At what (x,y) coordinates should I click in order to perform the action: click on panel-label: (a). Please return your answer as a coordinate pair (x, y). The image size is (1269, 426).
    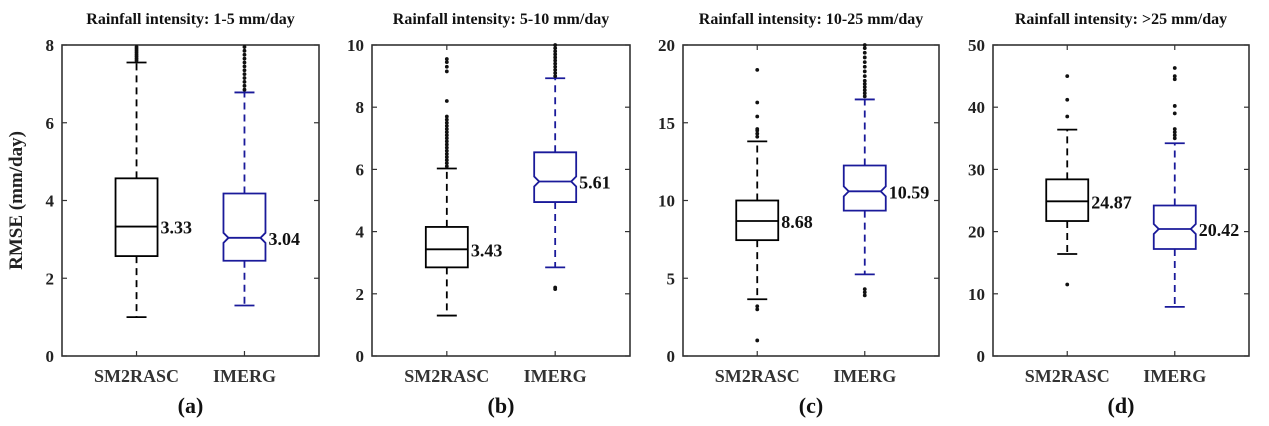
    Looking at the image, I should click on (191, 405).